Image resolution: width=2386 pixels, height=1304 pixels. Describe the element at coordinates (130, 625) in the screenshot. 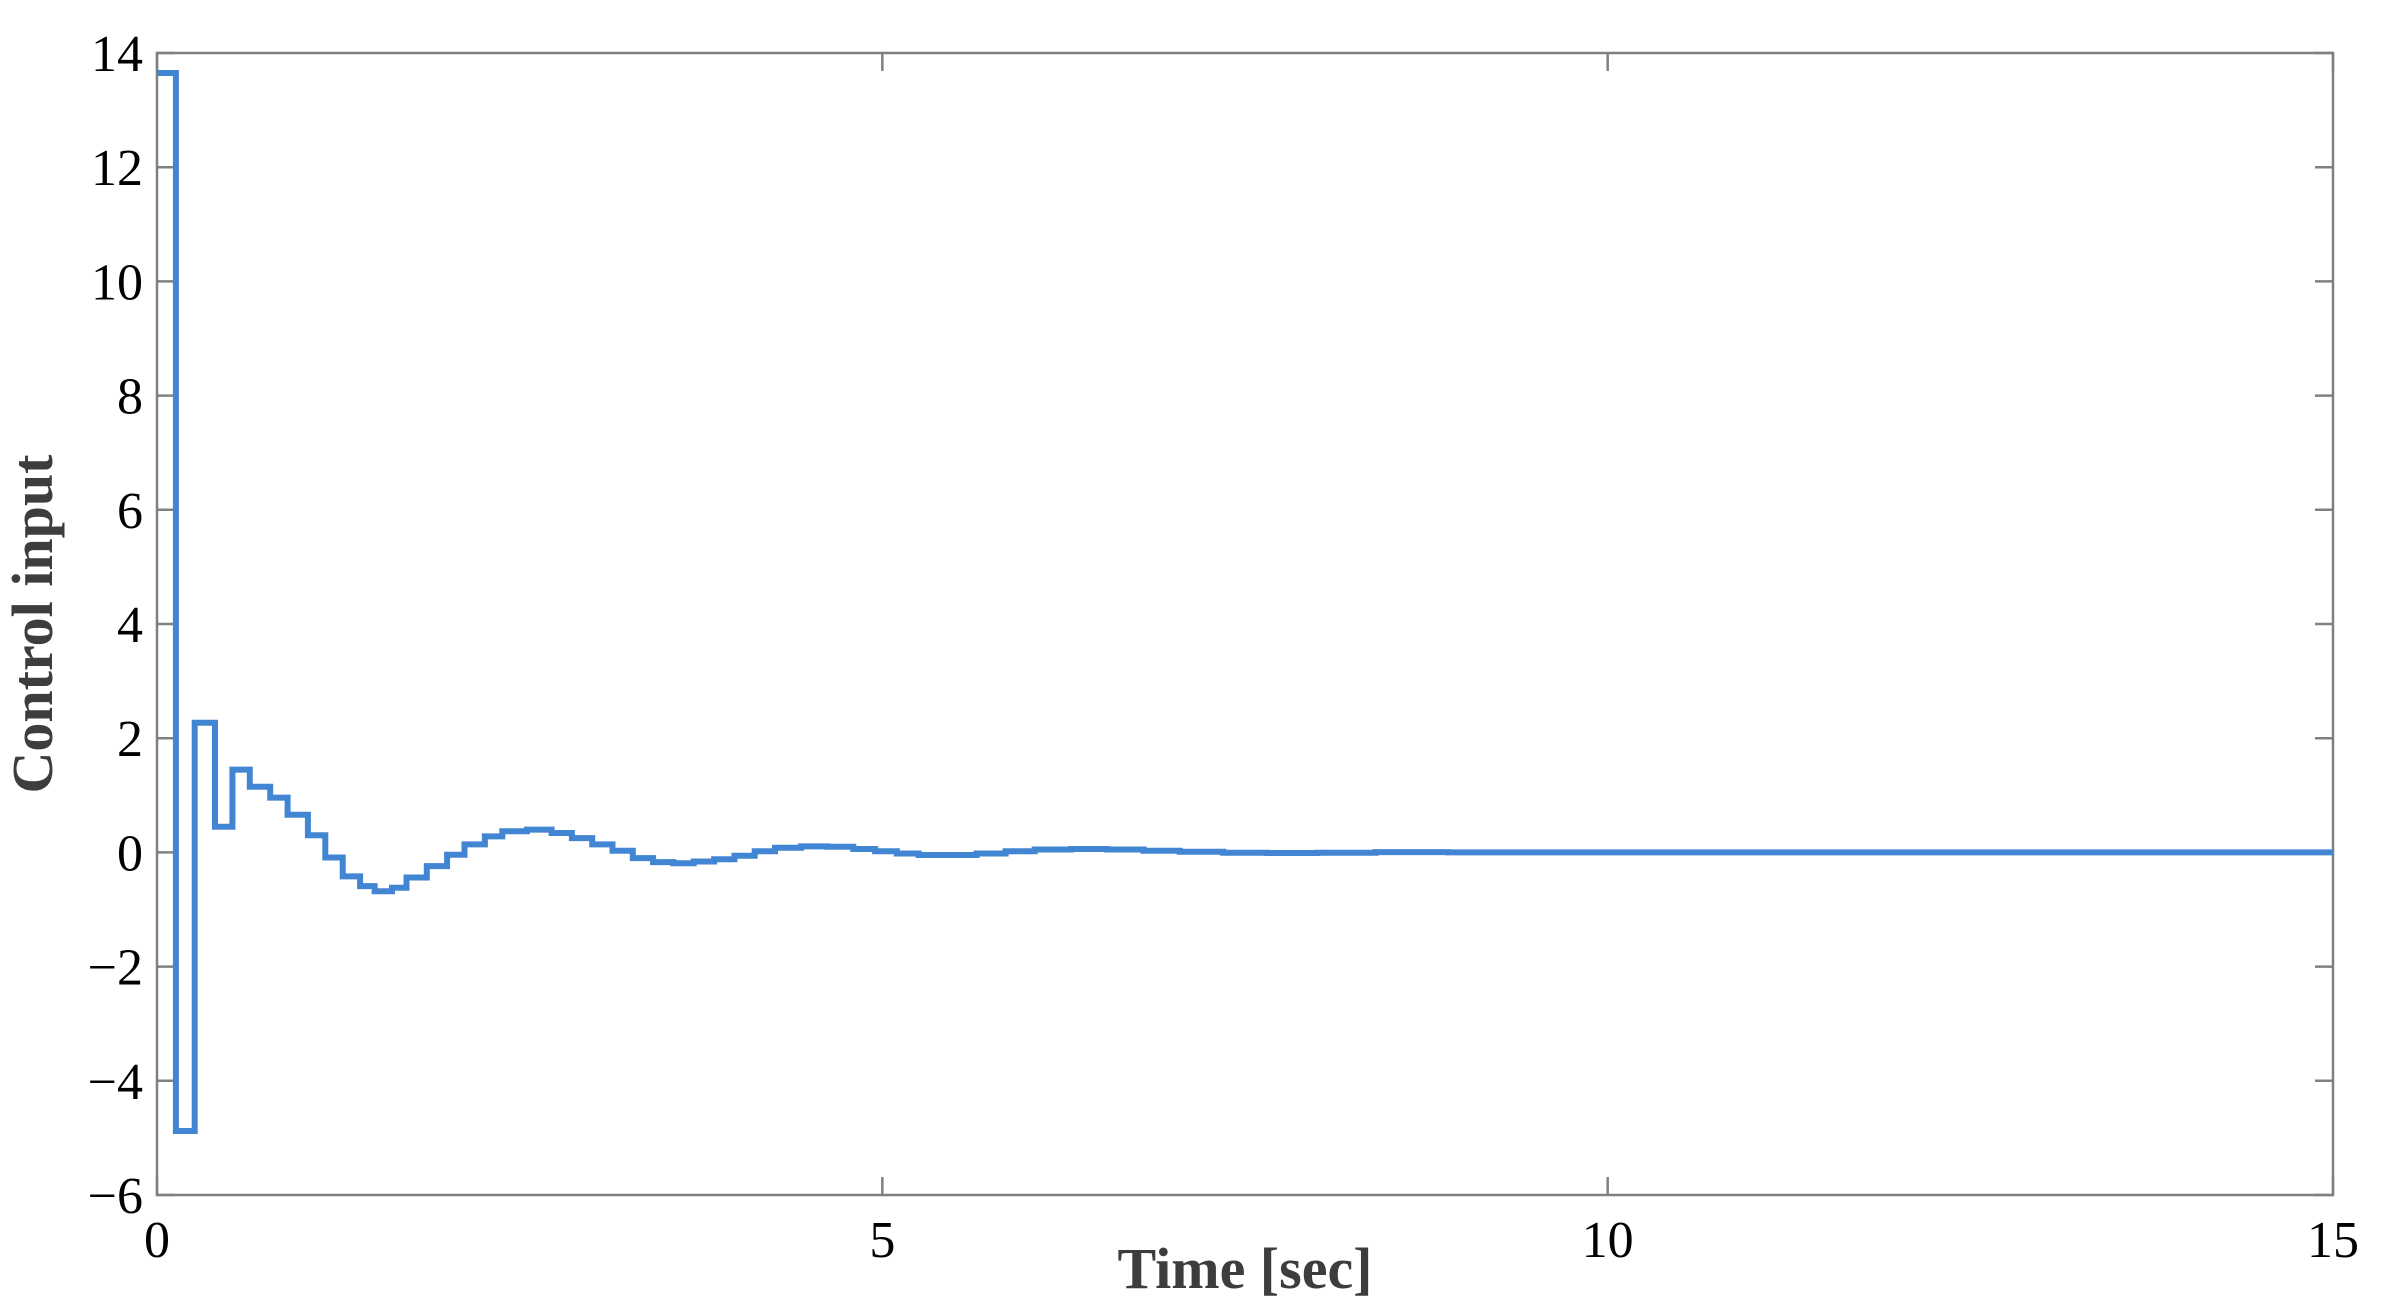

I see `y-tick-label: 4` at that location.